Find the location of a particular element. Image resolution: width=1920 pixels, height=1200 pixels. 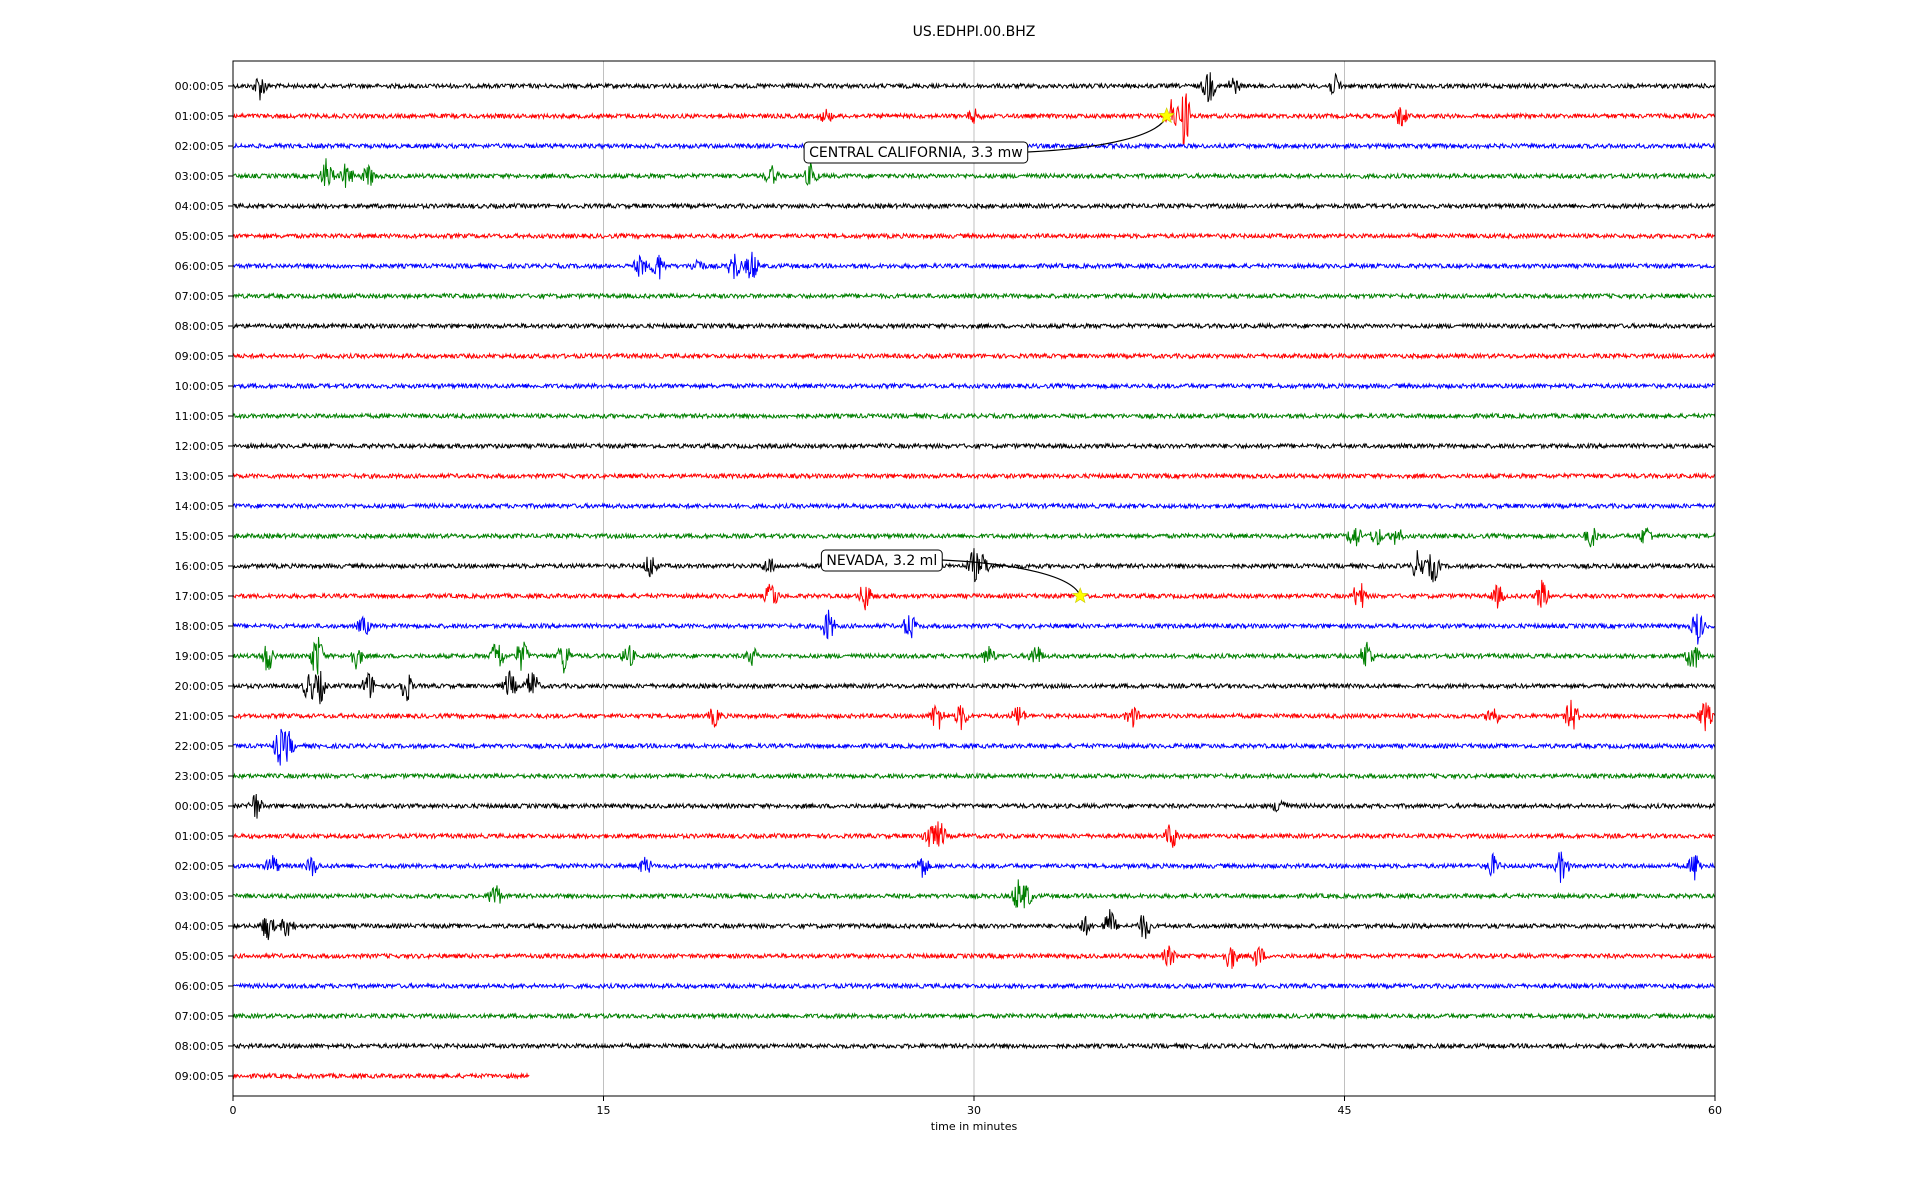

row-label: 20:00:05 is located at coordinates (199, 686).